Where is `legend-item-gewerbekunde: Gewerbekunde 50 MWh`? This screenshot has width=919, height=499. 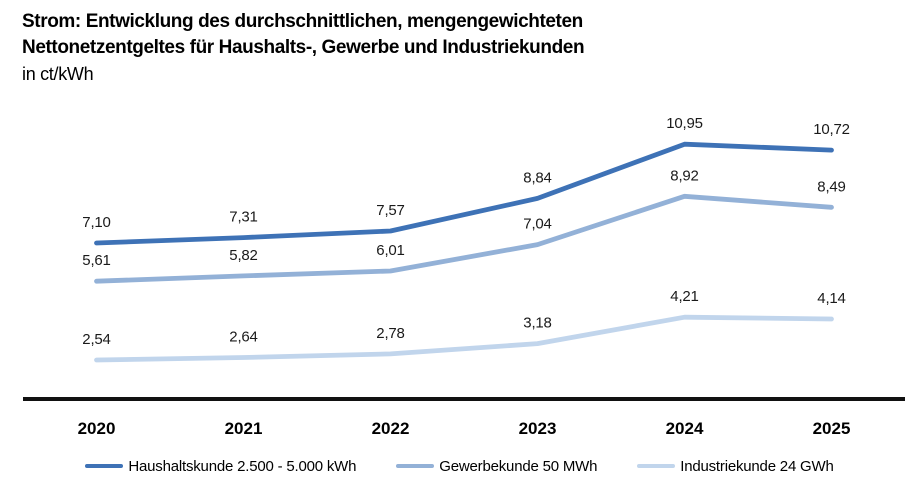
legend-item-gewerbekunde: Gewerbekunde 50 MWh is located at coordinates (496, 466).